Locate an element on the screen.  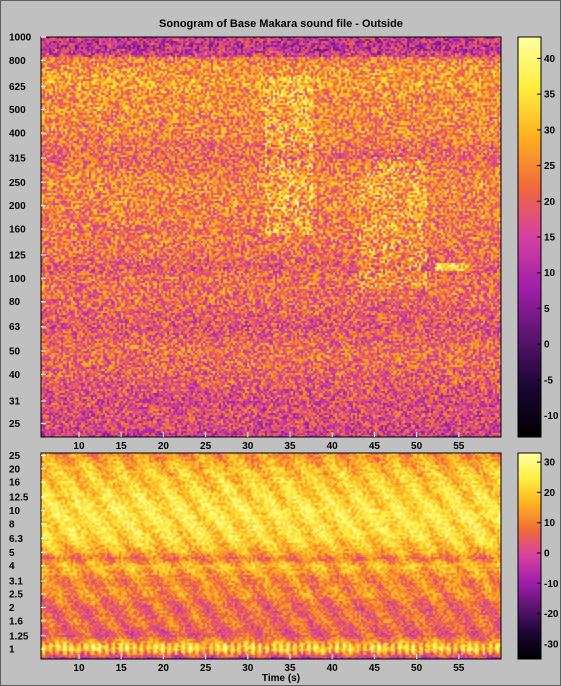
colorbar-tick-label: 40 is located at coordinates (550, 59).